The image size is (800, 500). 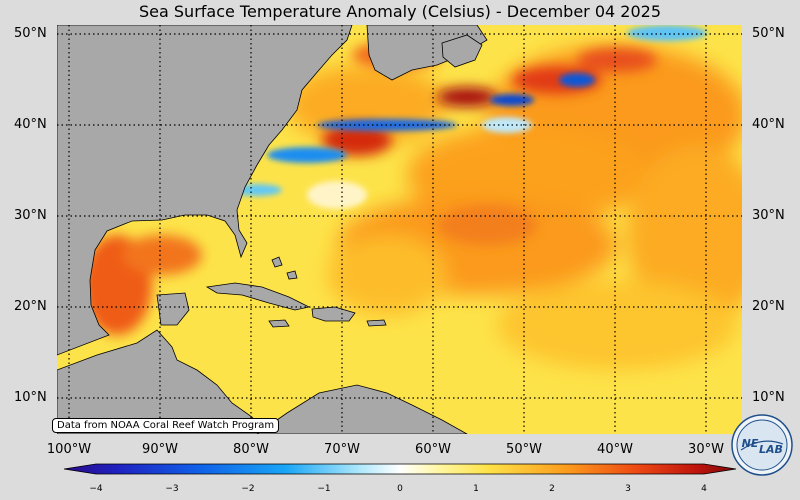 What do you see at coordinates (704, 489) in the screenshot?
I see `colorbar-tick-4: 4` at bounding box center [704, 489].